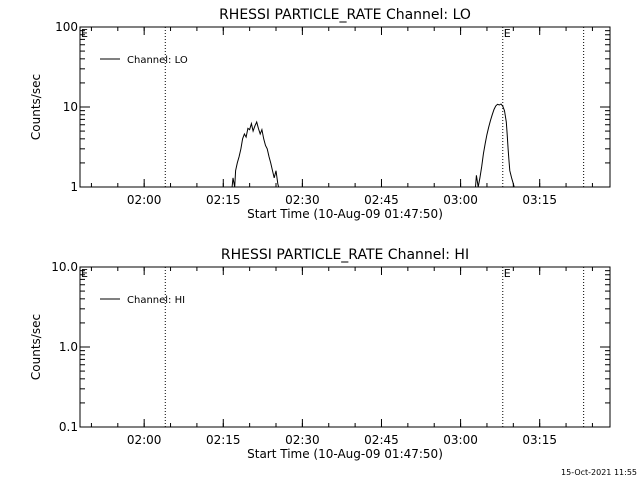  What do you see at coordinates (599, 472) in the screenshot?
I see `generated-timestamp: 15-Oct-2021 11:55` at bounding box center [599, 472].